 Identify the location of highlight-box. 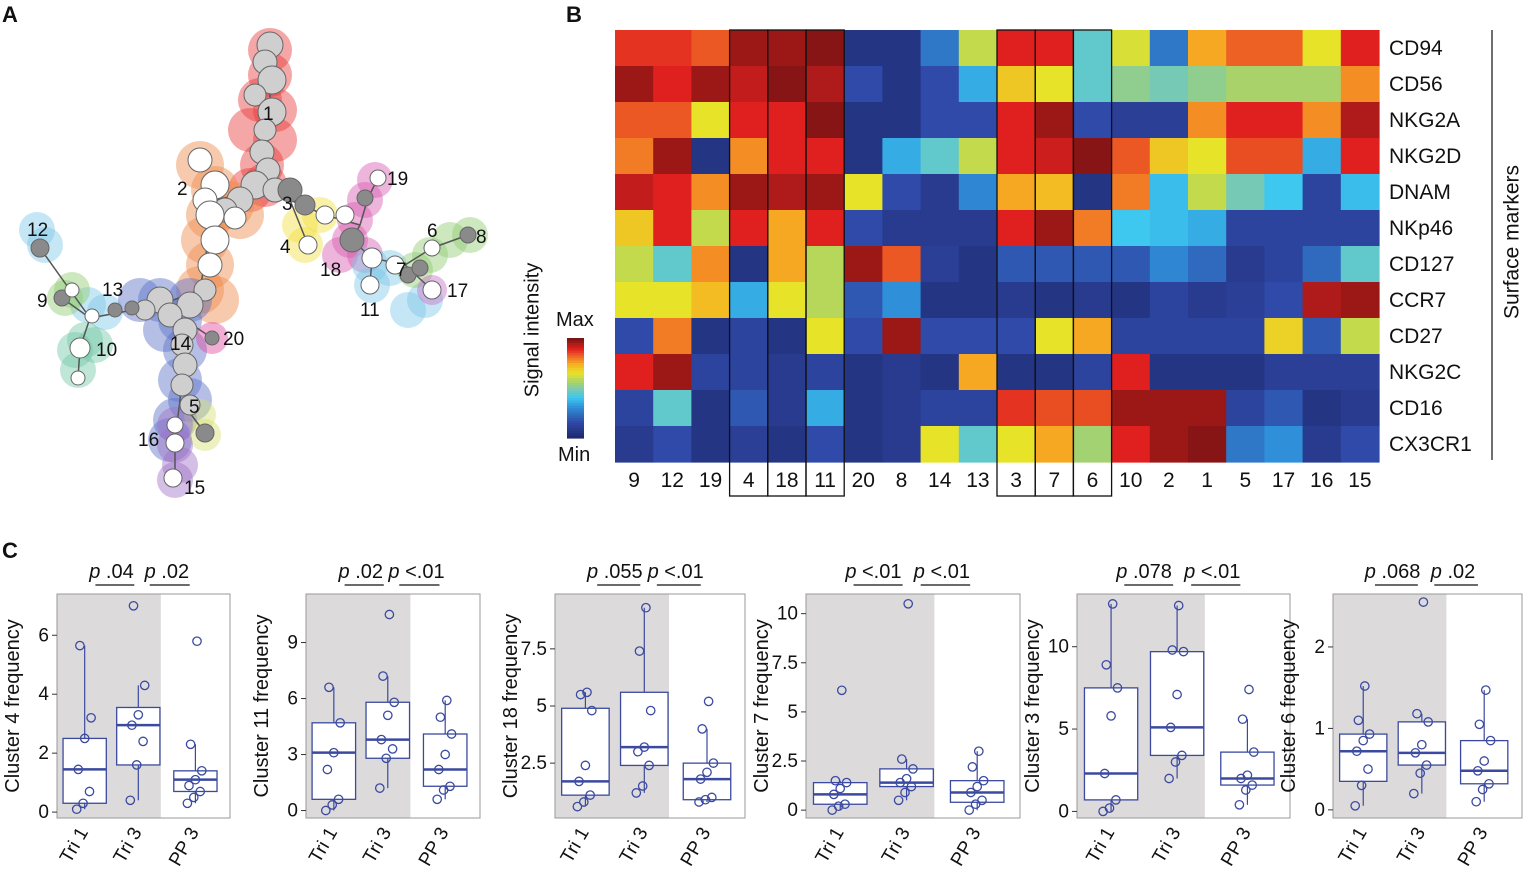
(825, 263).